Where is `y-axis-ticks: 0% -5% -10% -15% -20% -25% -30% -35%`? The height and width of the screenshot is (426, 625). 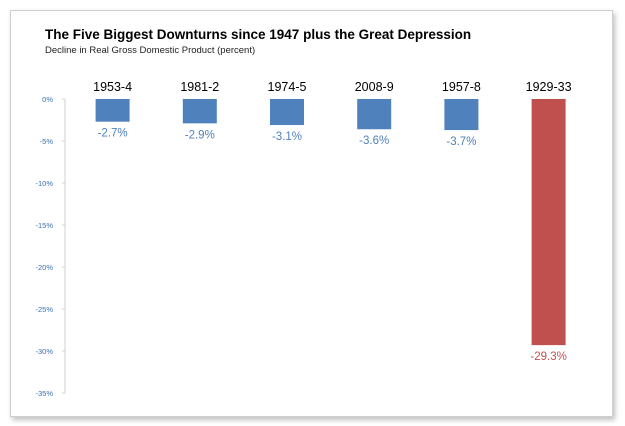
y-axis-ticks: 0% -5% -10% -15% -20% -25% -30% -35% is located at coordinates (50, 246).